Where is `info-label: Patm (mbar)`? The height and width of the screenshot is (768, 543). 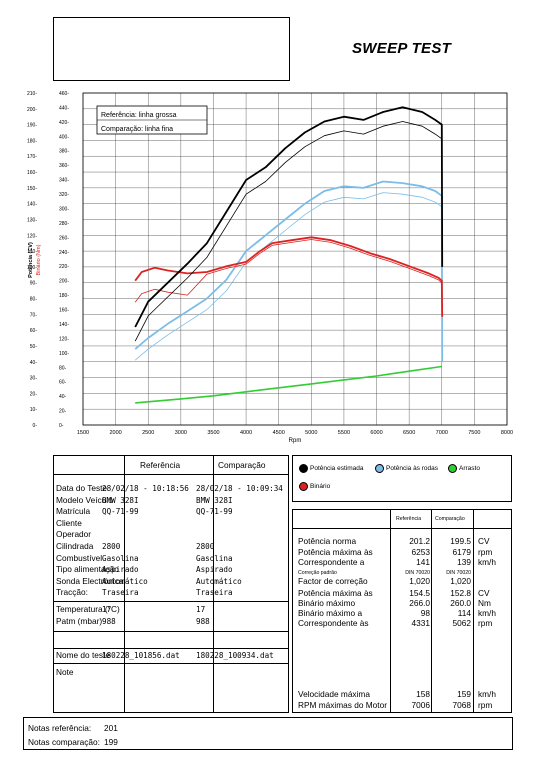 info-label: Patm (mbar) is located at coordinates (79, 621).